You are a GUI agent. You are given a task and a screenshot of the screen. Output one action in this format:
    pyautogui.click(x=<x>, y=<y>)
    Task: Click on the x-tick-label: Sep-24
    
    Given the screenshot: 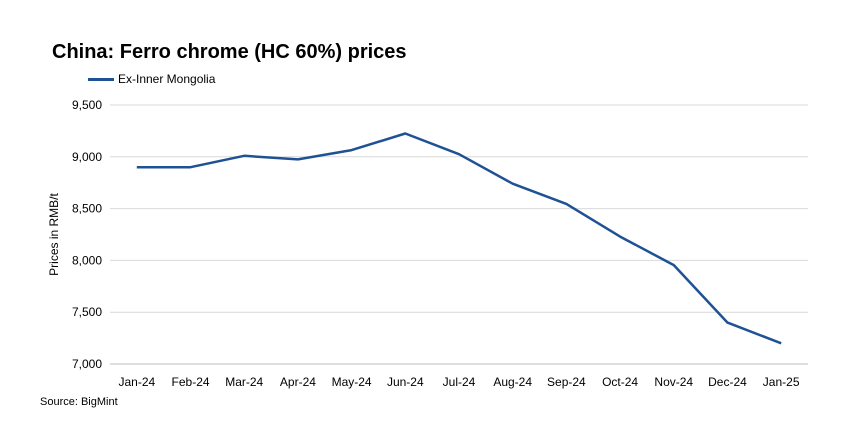 What is the action you would take?
    pyautogui.click(x=566, y=382)
    